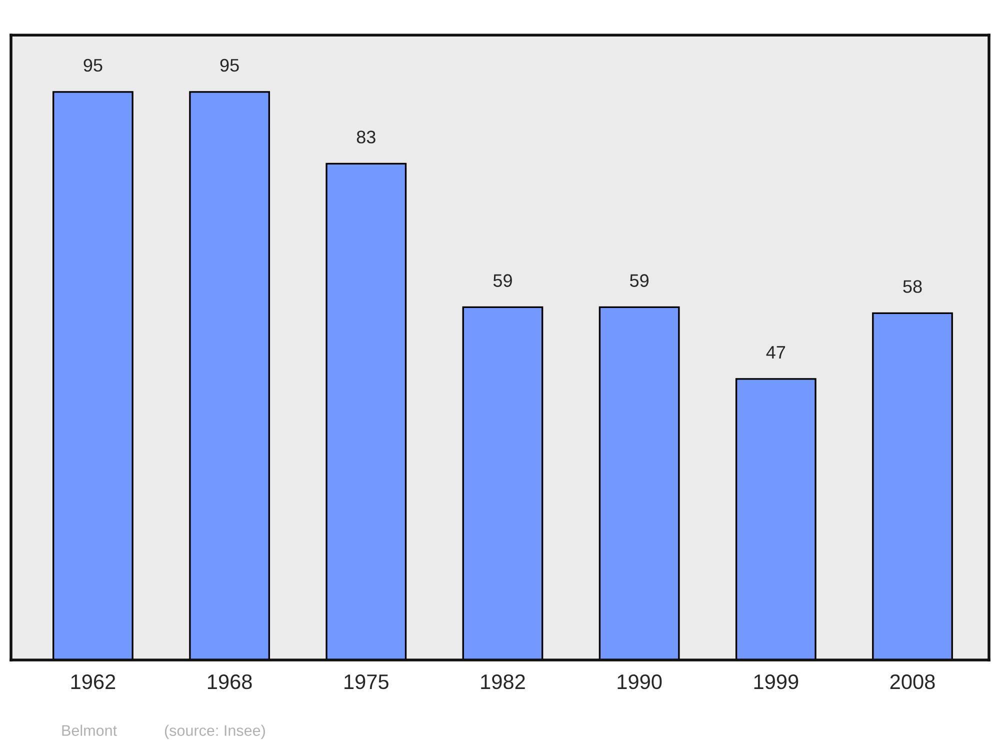 The image size is (1000, 747). What do you see at coordinates (214, 731) in the screenshot?
I see `text: (source: Insee)` at bounding box center [214, 731].